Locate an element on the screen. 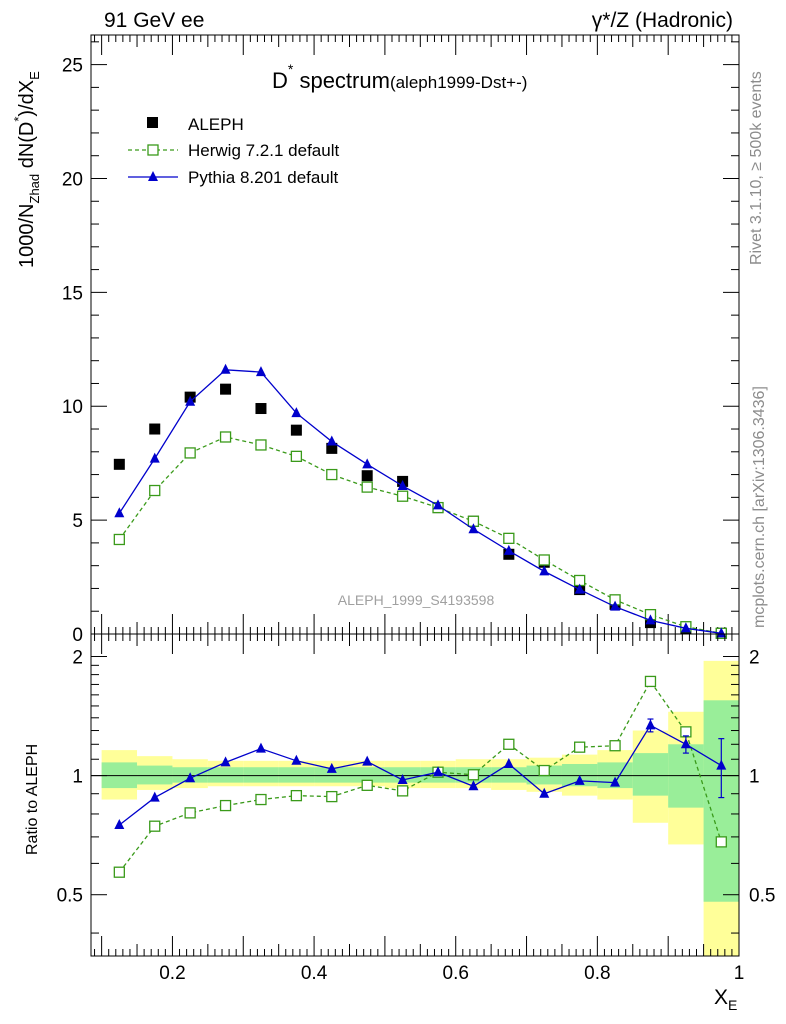 The width and height of the screenshot is (786, 1024). x-tick-label: 0.4 is located at coordinates (314, 973).